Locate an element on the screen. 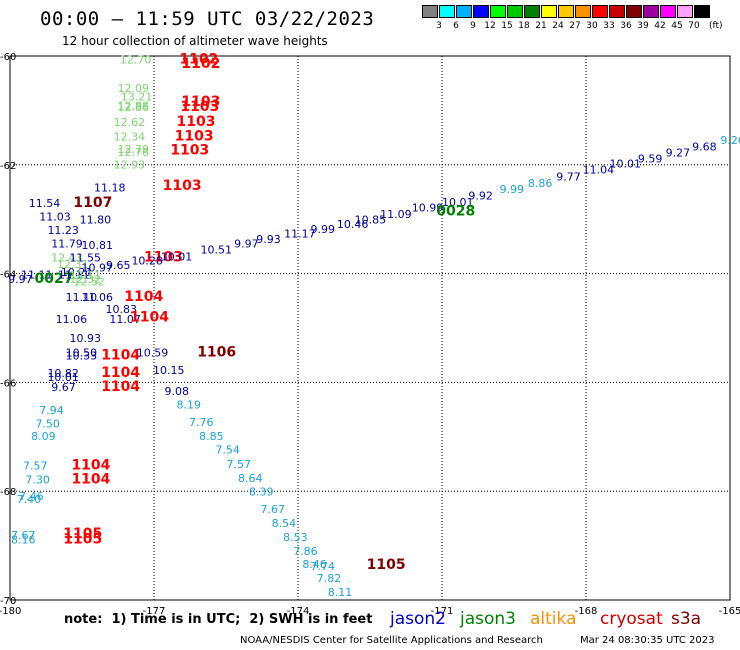 The height and width of the screenshot is (650, 740). wave-height-label: 8.85 is located at coordinates (211, 436).